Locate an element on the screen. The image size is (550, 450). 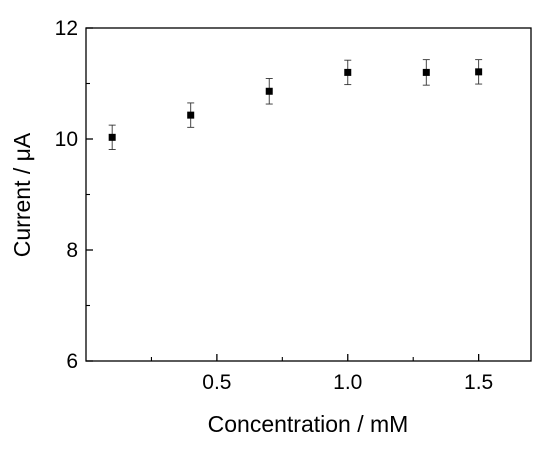
x-axis-title: Concentration / mM is located at coordinates (308, 424).